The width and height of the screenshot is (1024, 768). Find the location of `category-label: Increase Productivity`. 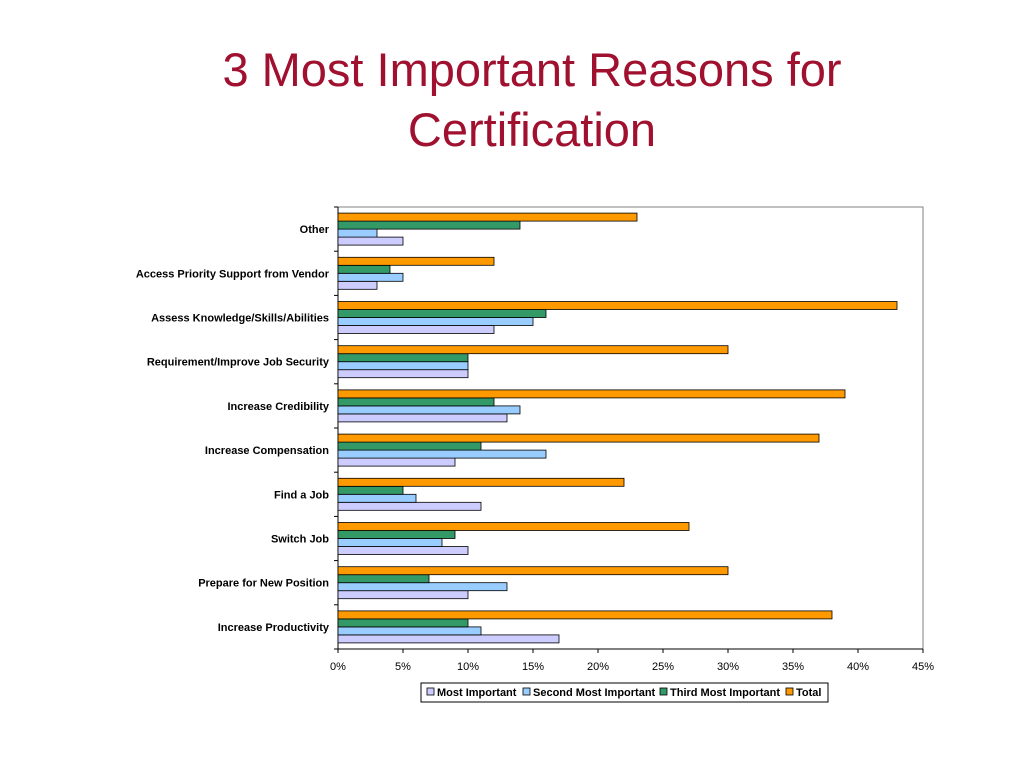

category-label: Increase Productivity is located at coordinates (274, 628).